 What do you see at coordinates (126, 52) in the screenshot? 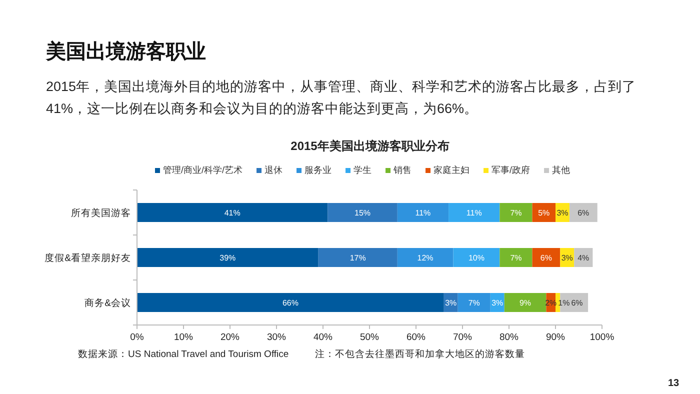
I see `text: 美国出境游客职业` at bounding box center [126, 52].